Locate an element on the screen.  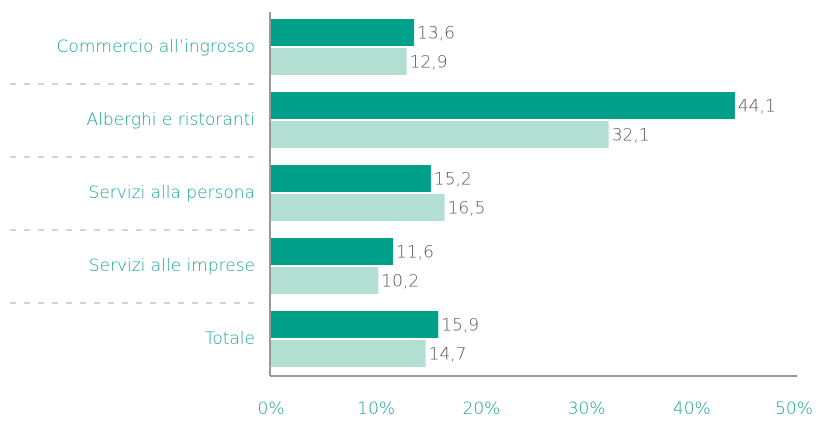
x-tick-label: 40% is located at coordinates (692, 409).